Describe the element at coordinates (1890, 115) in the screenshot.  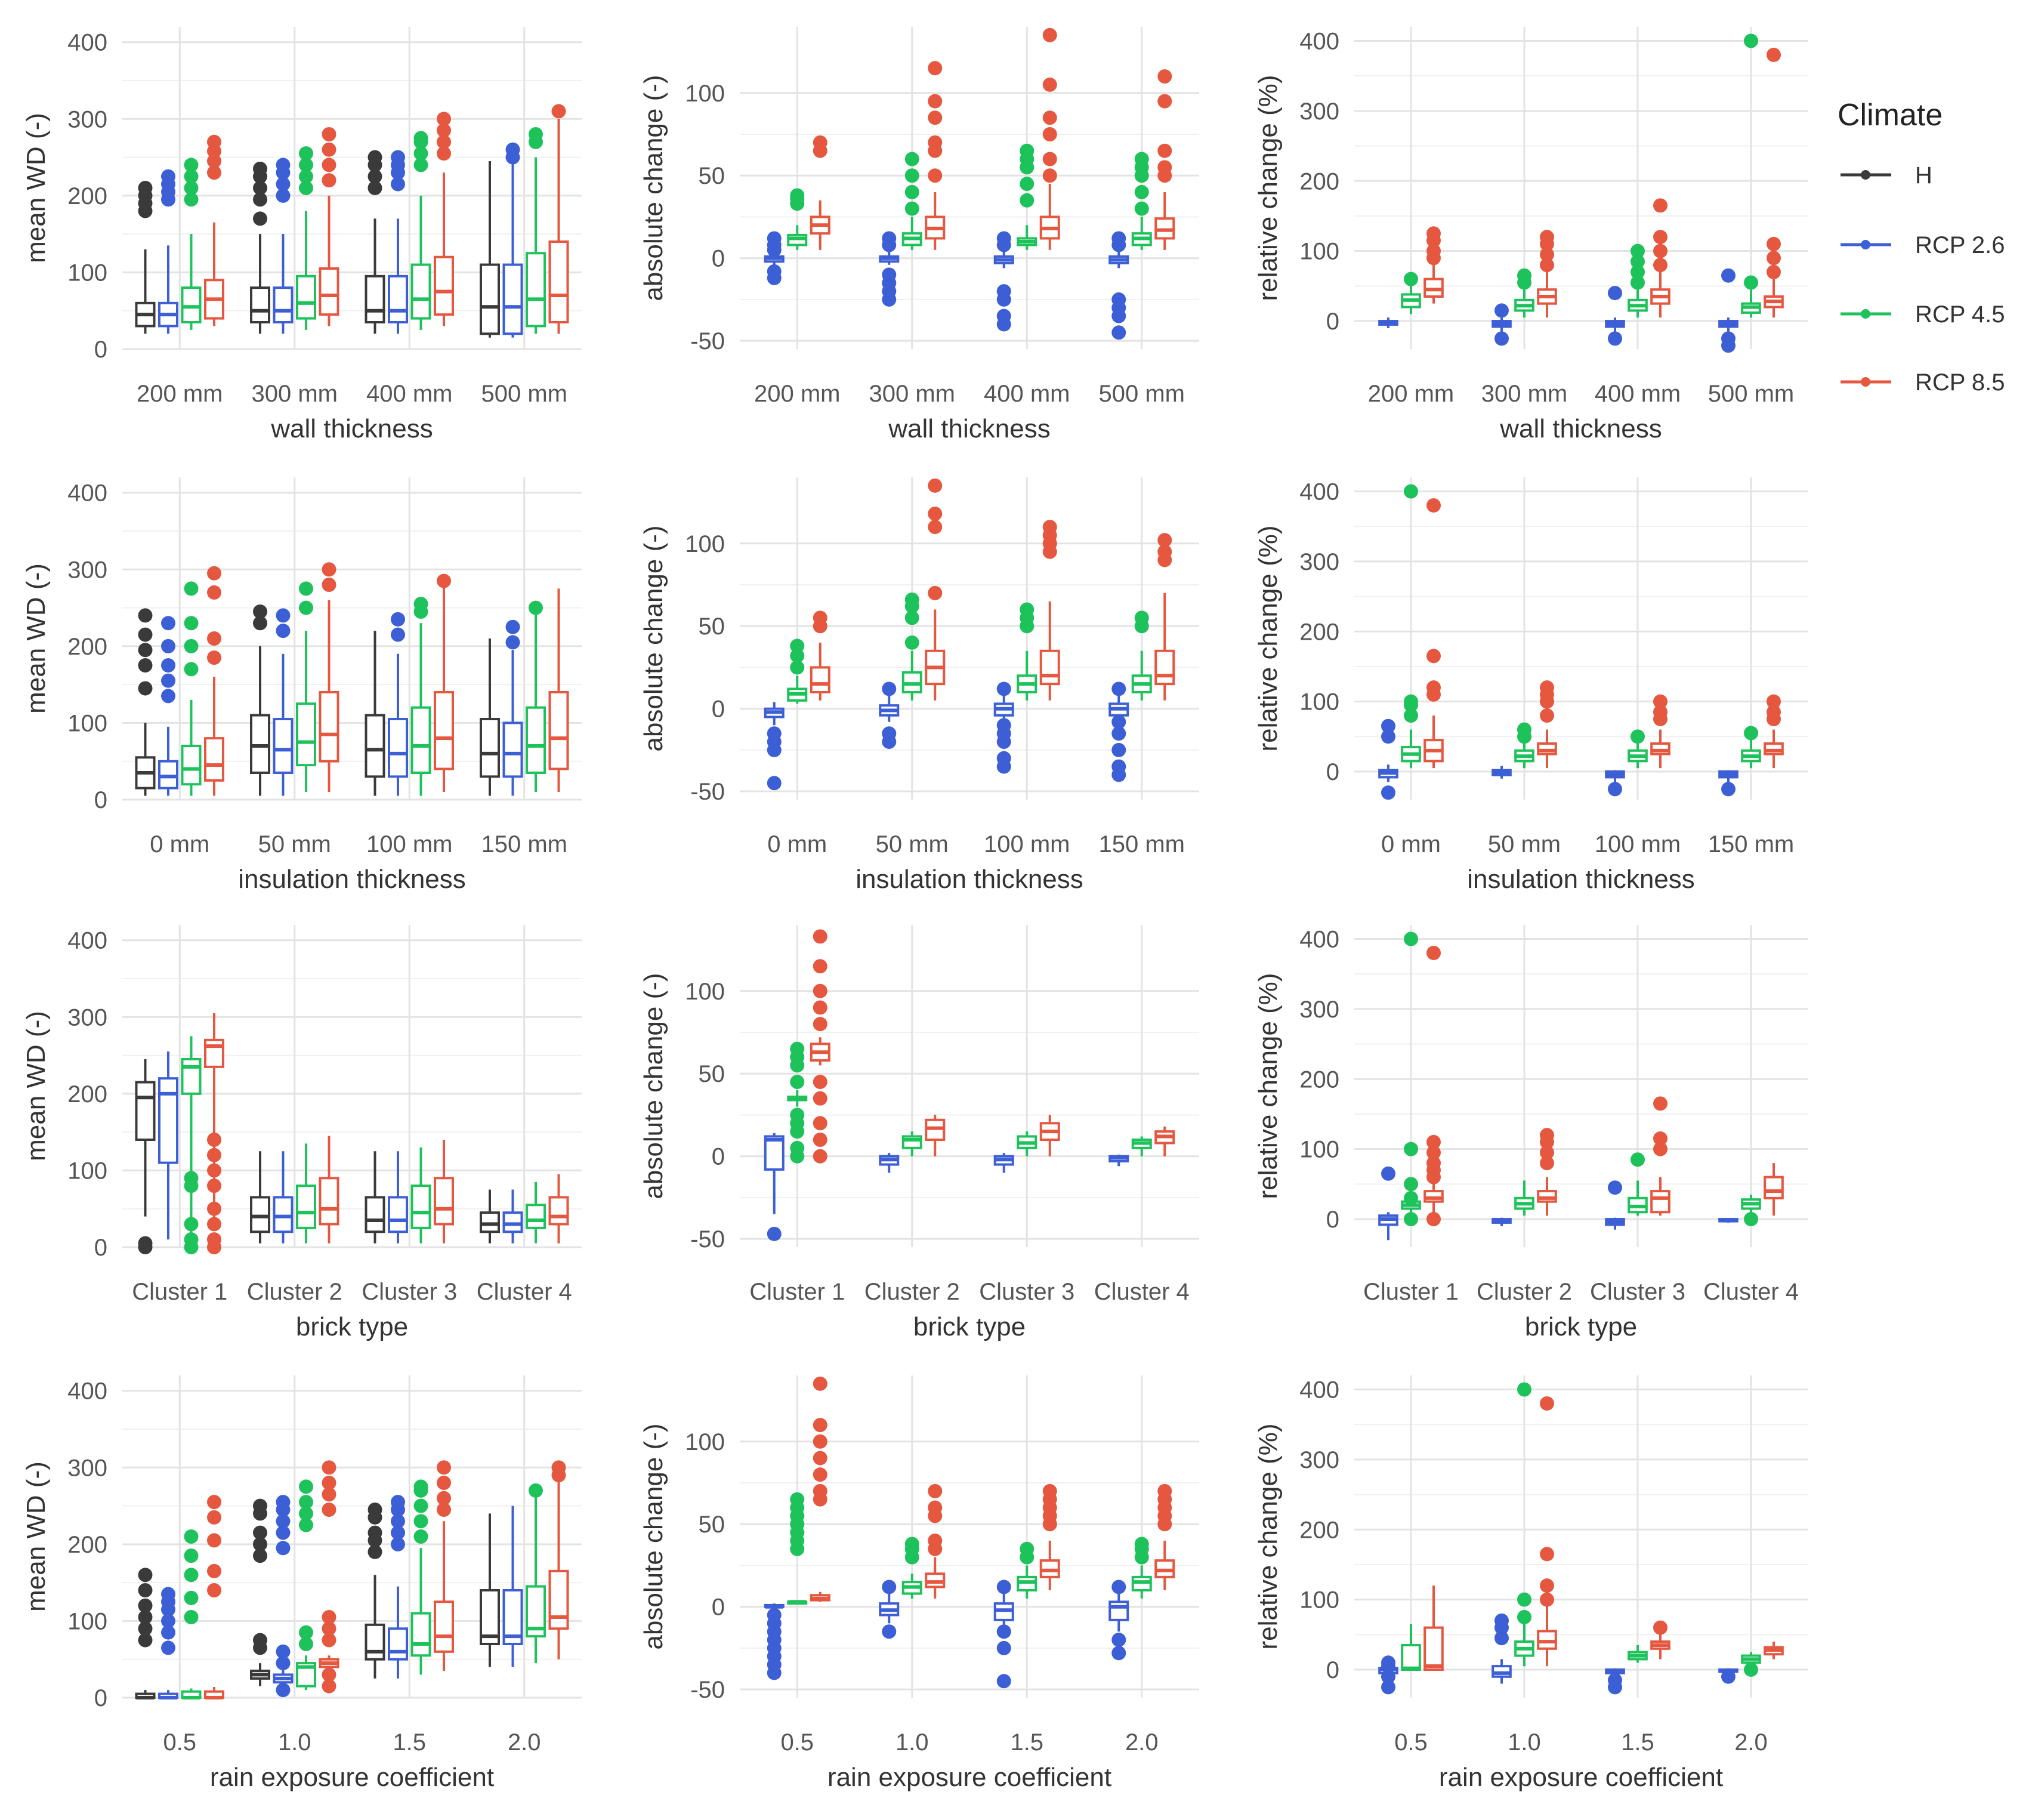
I see `legend-title: Climate` at that location.